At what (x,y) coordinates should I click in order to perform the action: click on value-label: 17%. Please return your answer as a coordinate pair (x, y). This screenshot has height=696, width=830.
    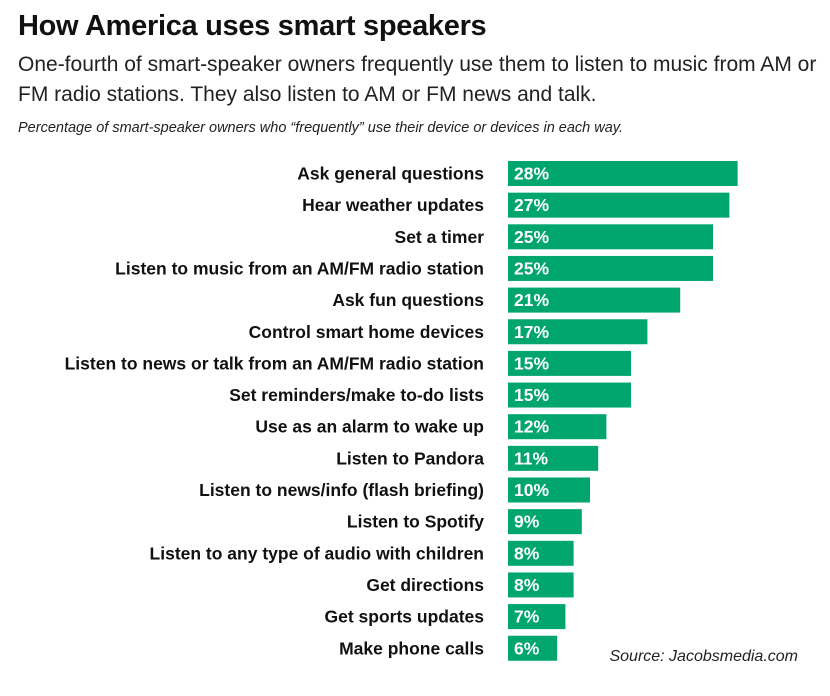
    Looking at the image, I should click on (531, 332).